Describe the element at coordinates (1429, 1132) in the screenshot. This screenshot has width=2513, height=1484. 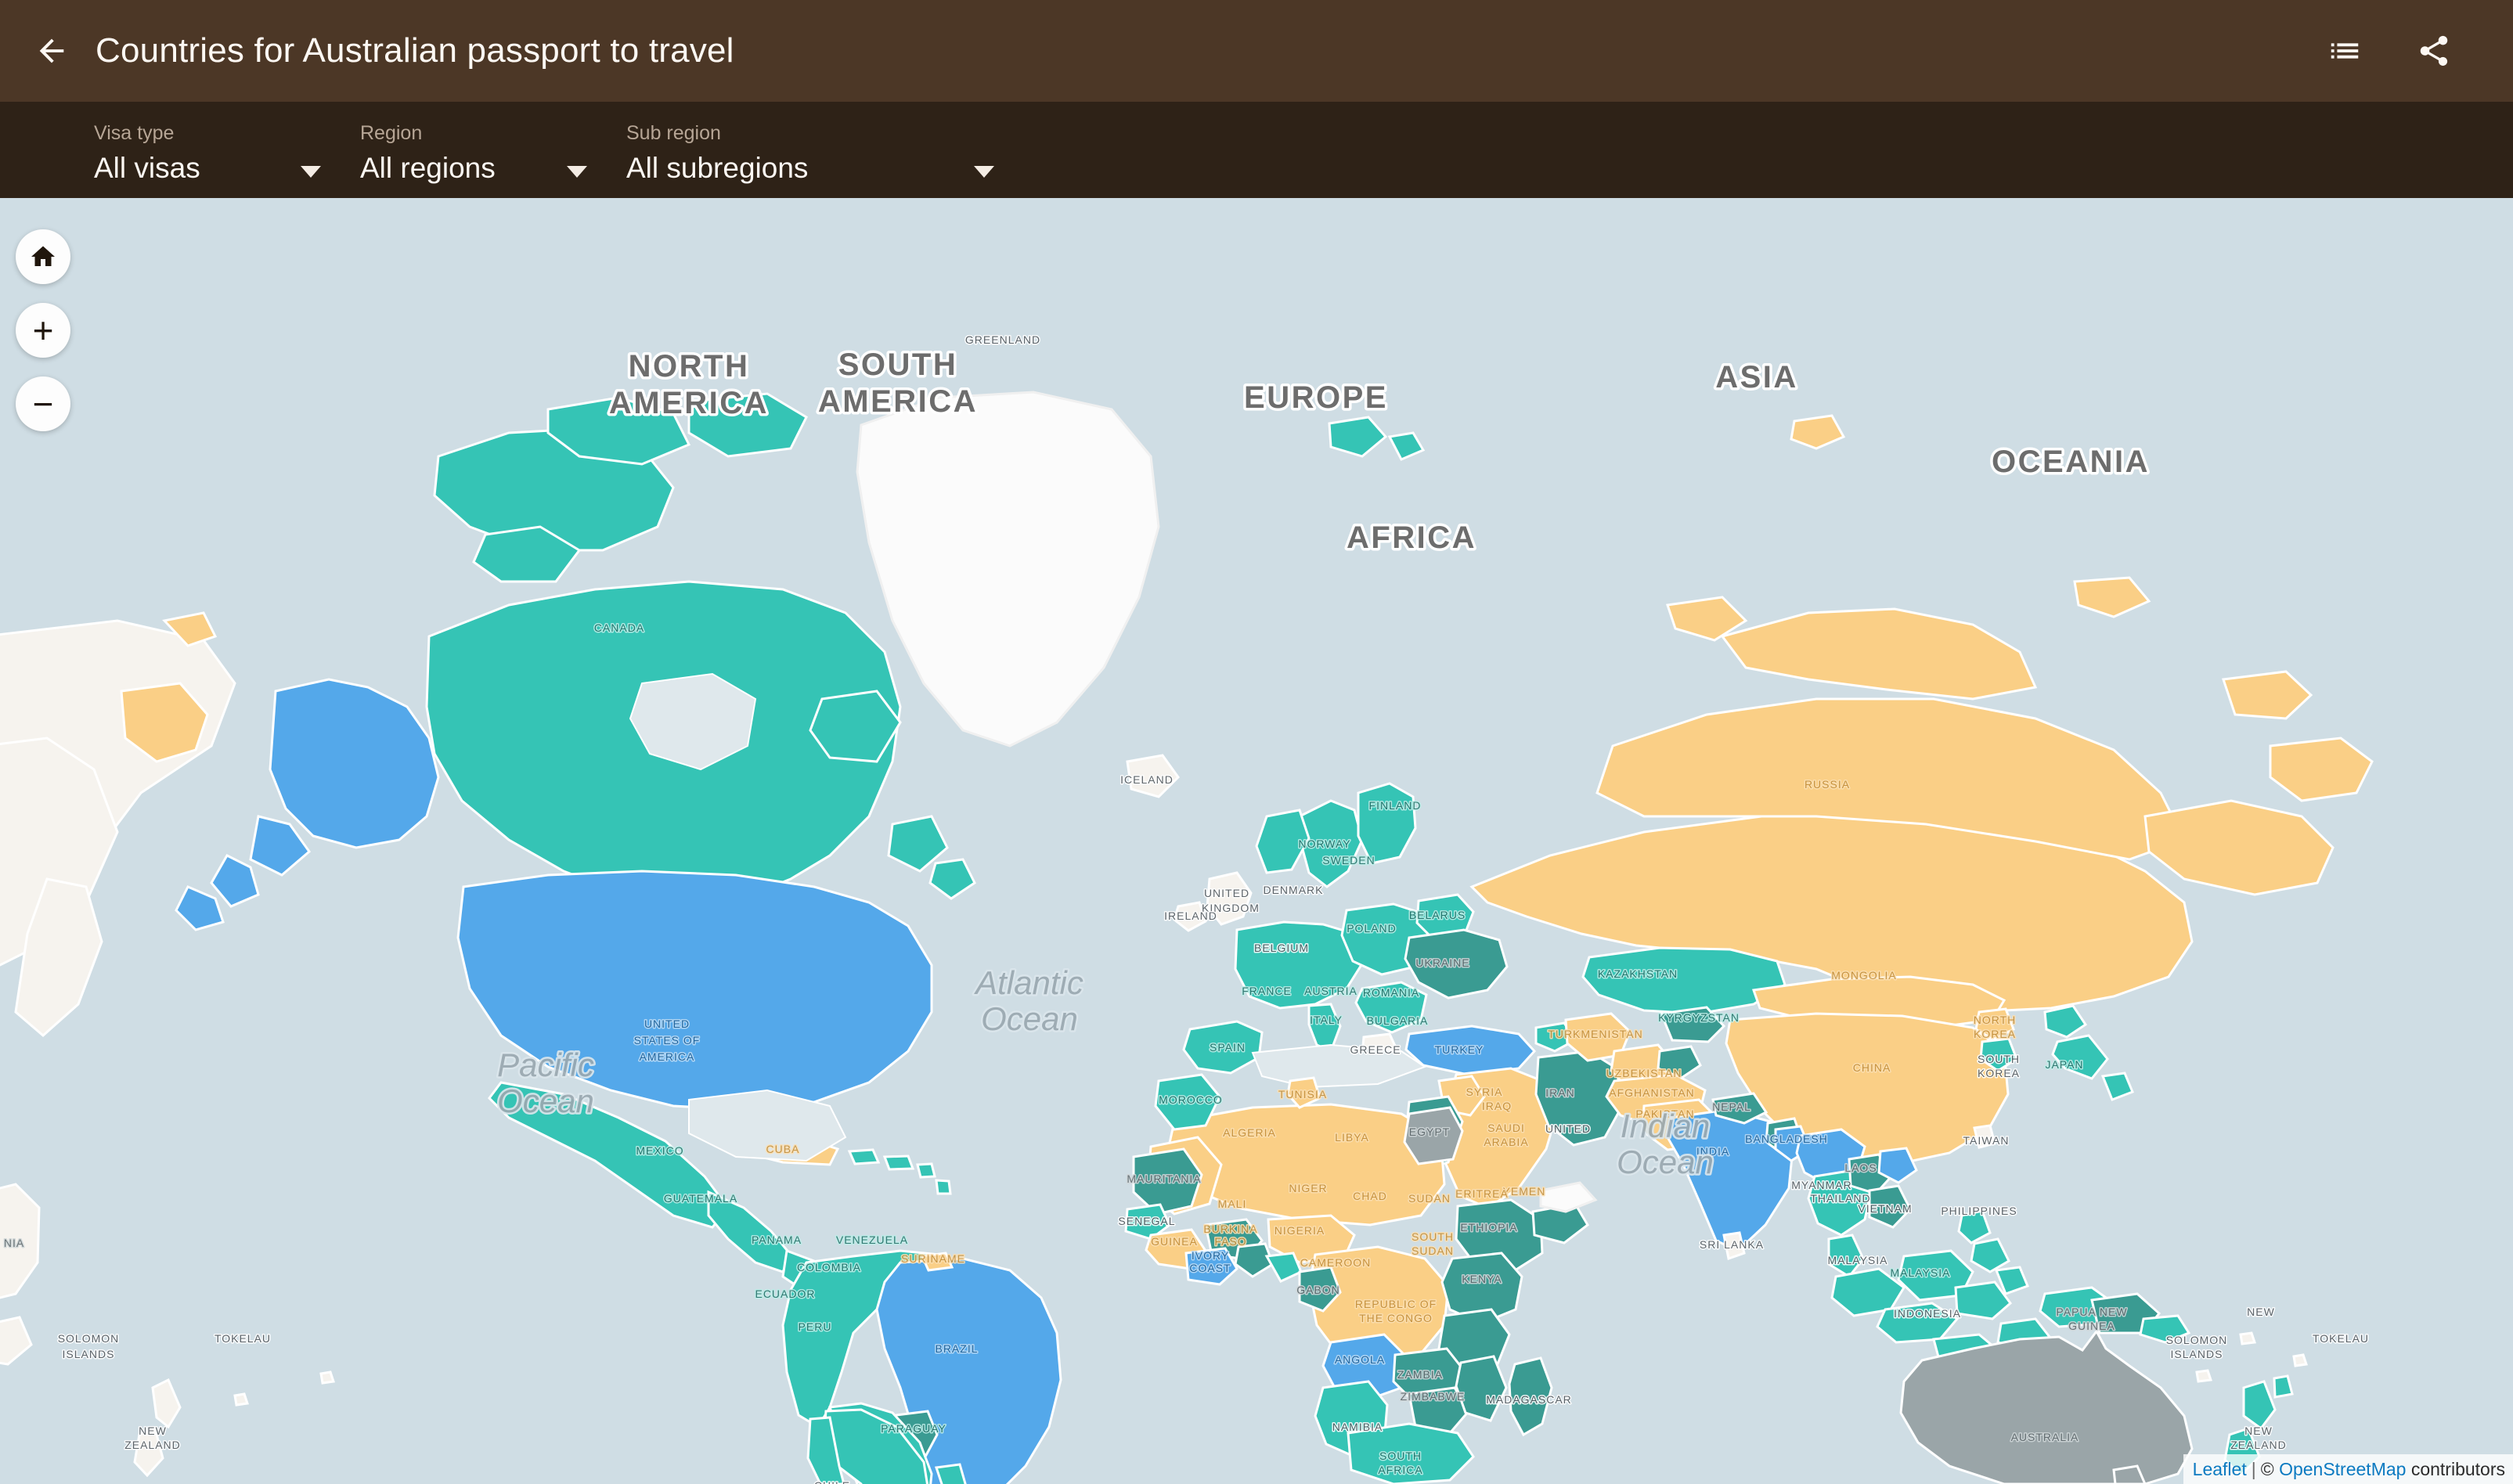
I see `map-country-label: EGYPT` at that location.